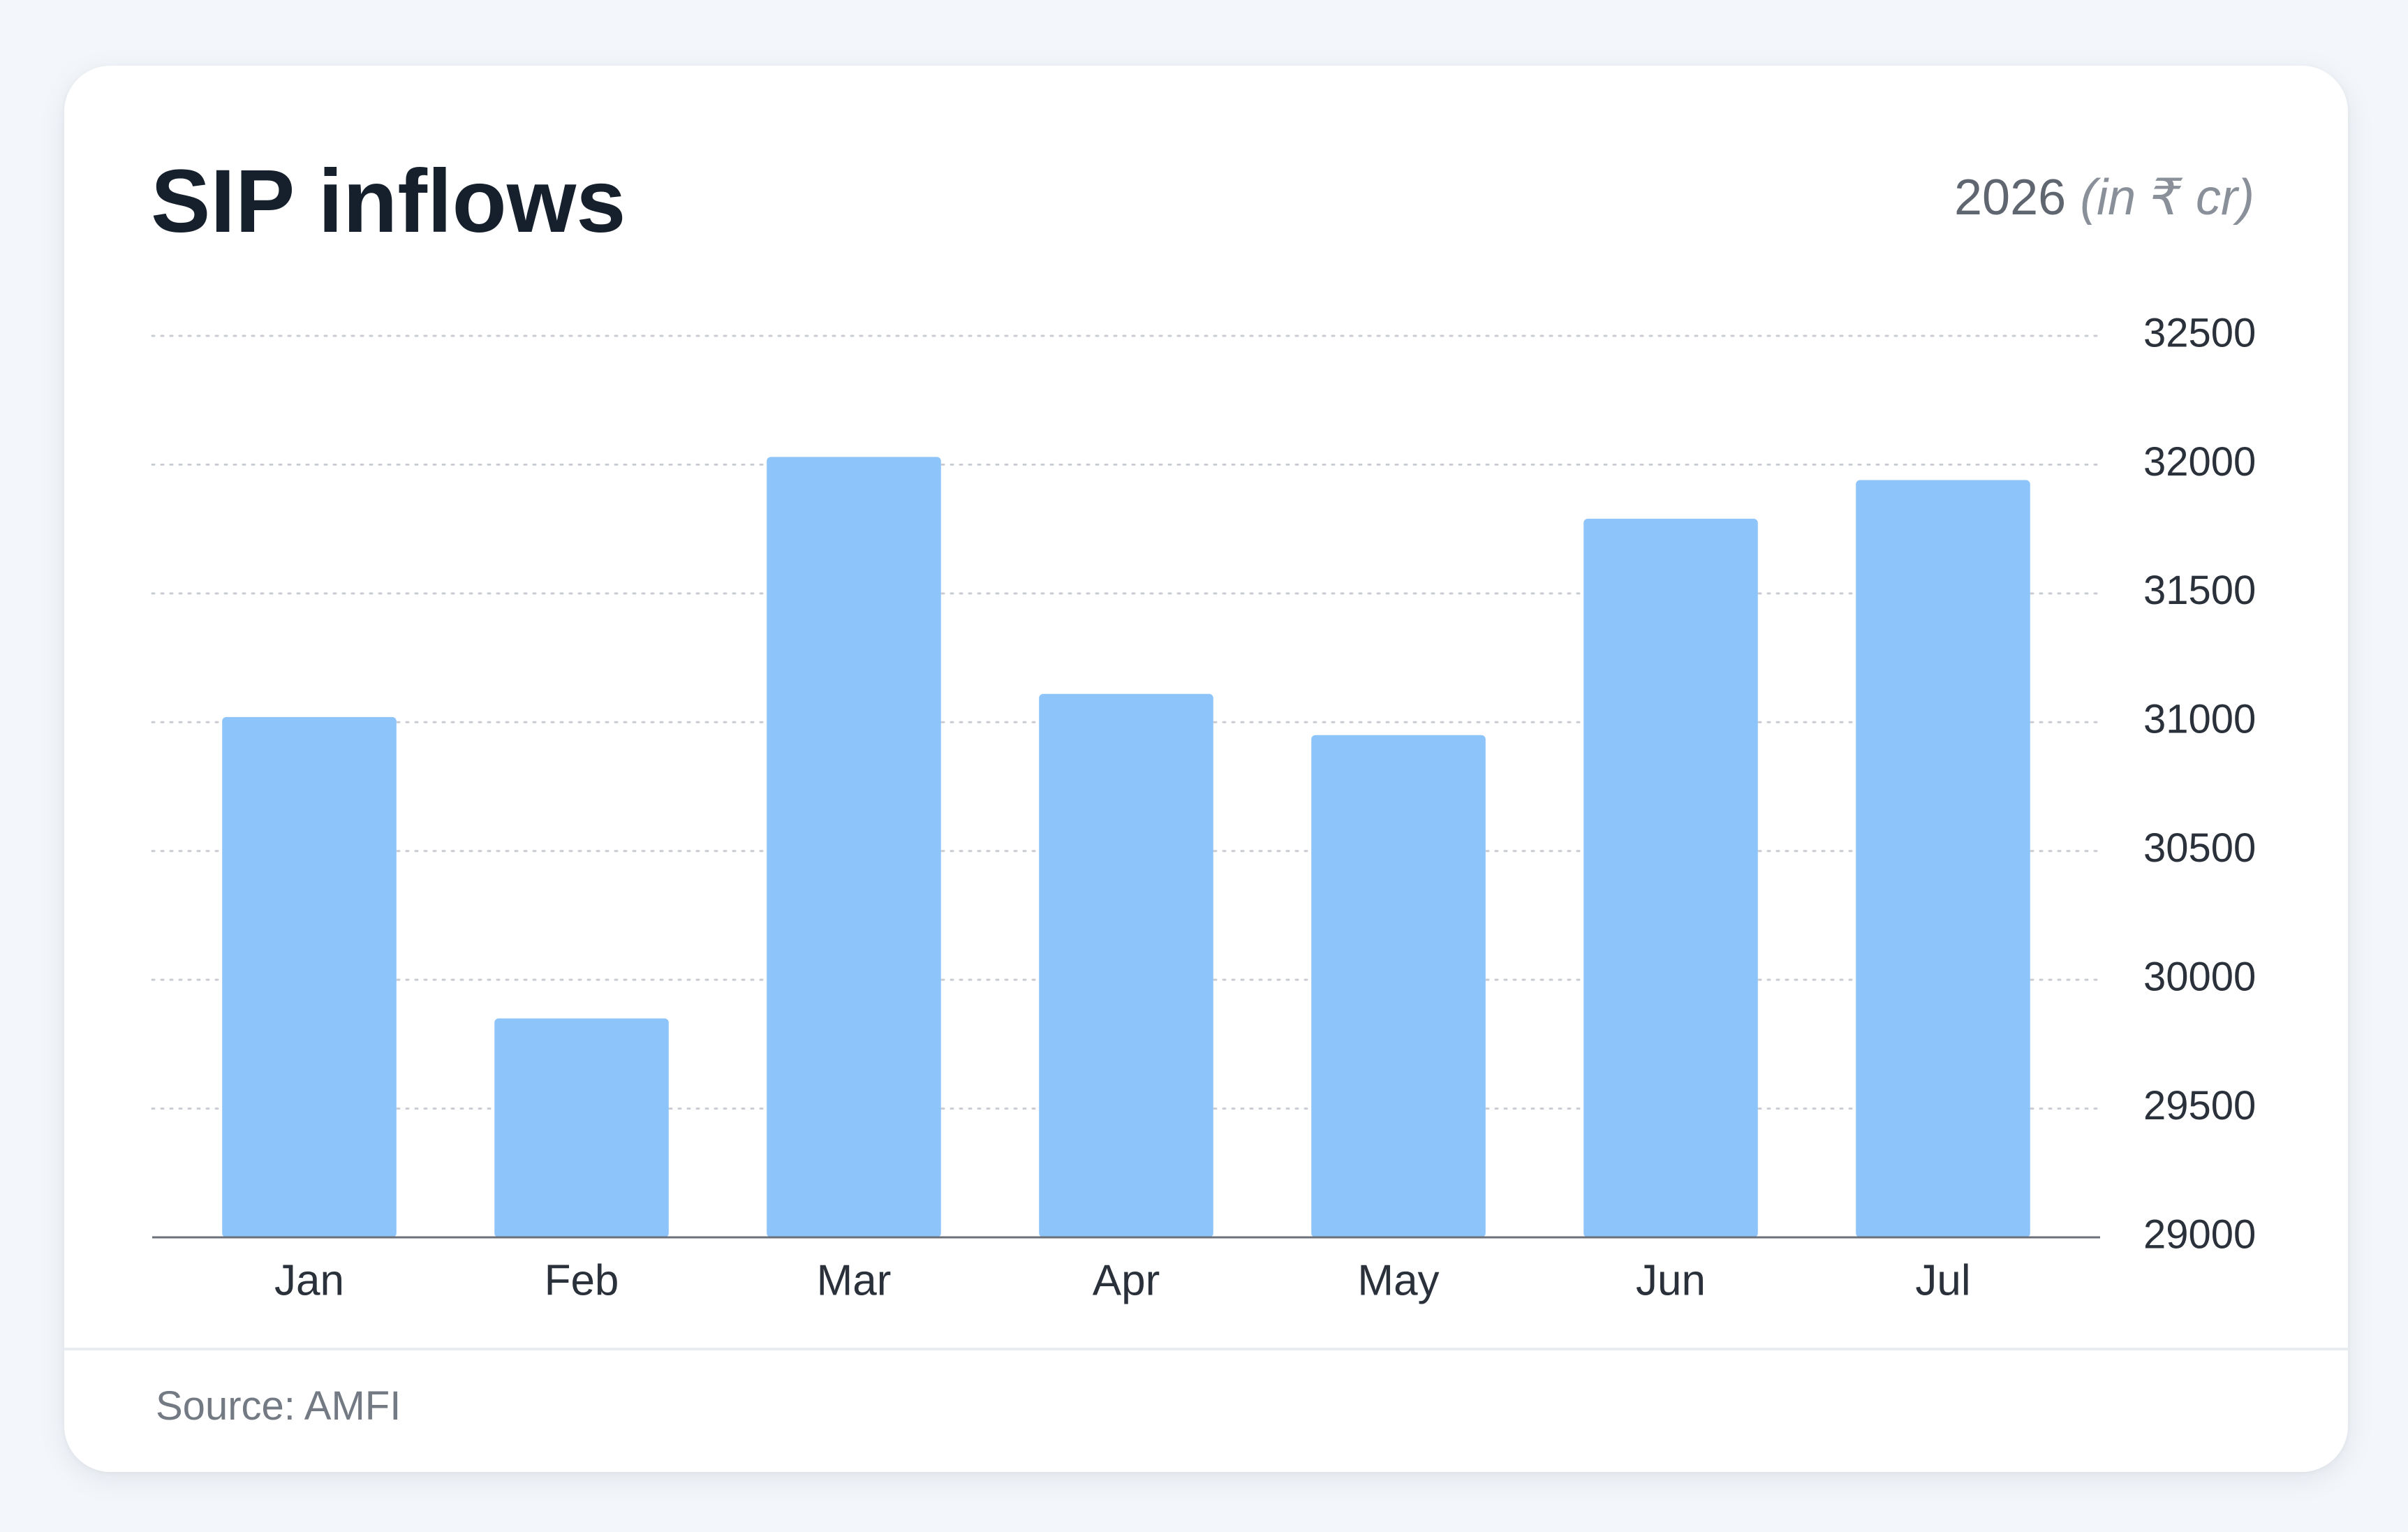 This screenshot has width=2408, height=1532. Describe the element at coordinates (2200, 333) in the screenshot. I see `y-tick-label: 32500` at that location.